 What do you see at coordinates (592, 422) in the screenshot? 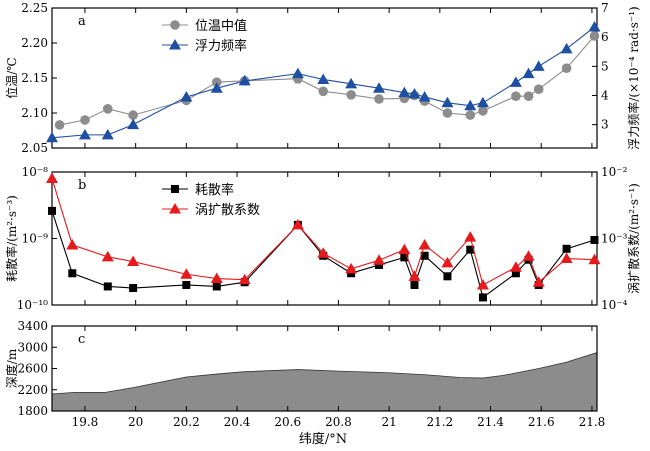
I see `x-tick-label: 21.8` at bounding box center [592, 422].